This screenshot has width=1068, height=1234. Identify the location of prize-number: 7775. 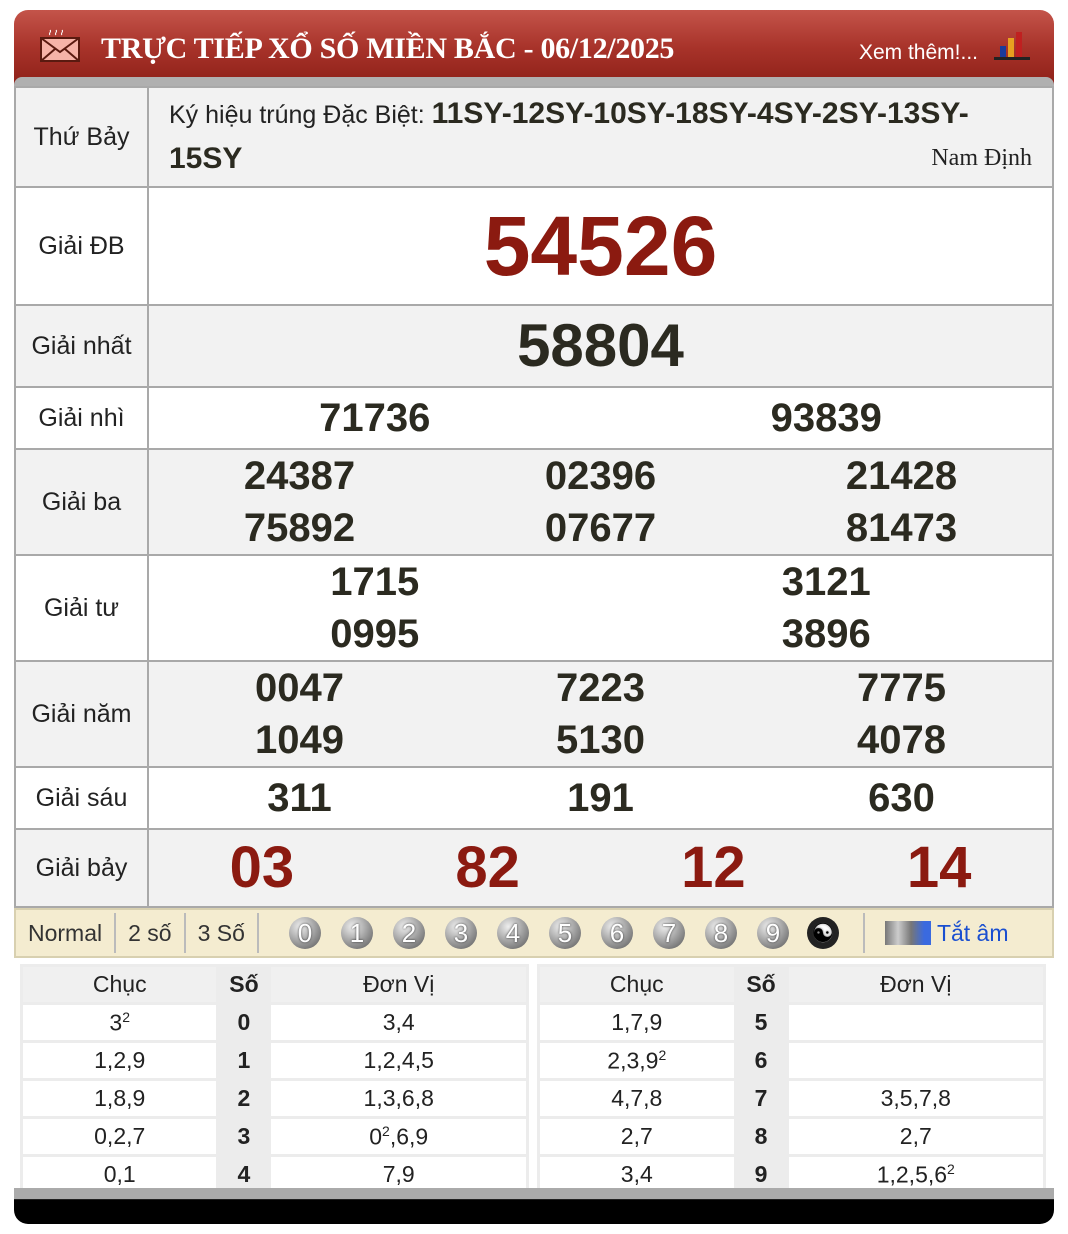
(901, 688).